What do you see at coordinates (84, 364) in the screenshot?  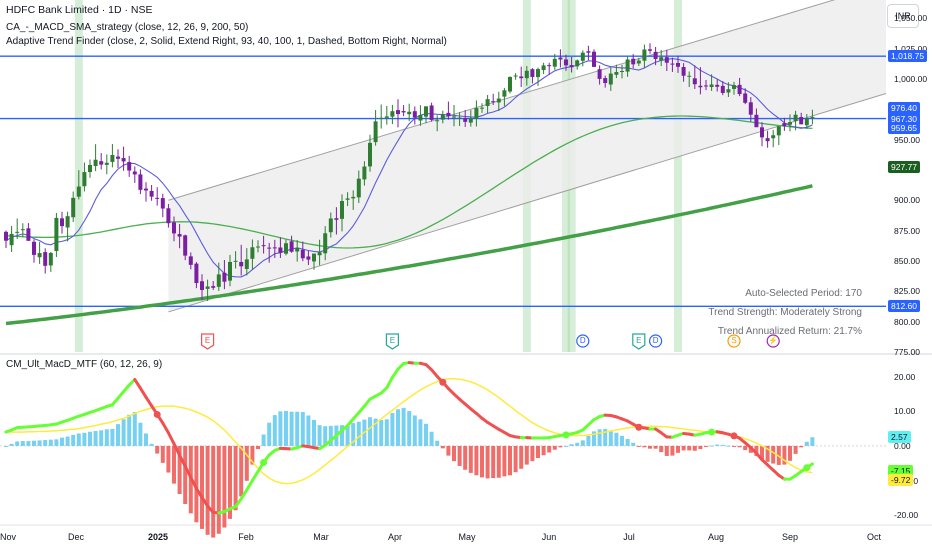 I see `macd-panel-label: CM_Ult_MacD_MTF (60, 12, 26, 9)` at bounding box center [84, 364].